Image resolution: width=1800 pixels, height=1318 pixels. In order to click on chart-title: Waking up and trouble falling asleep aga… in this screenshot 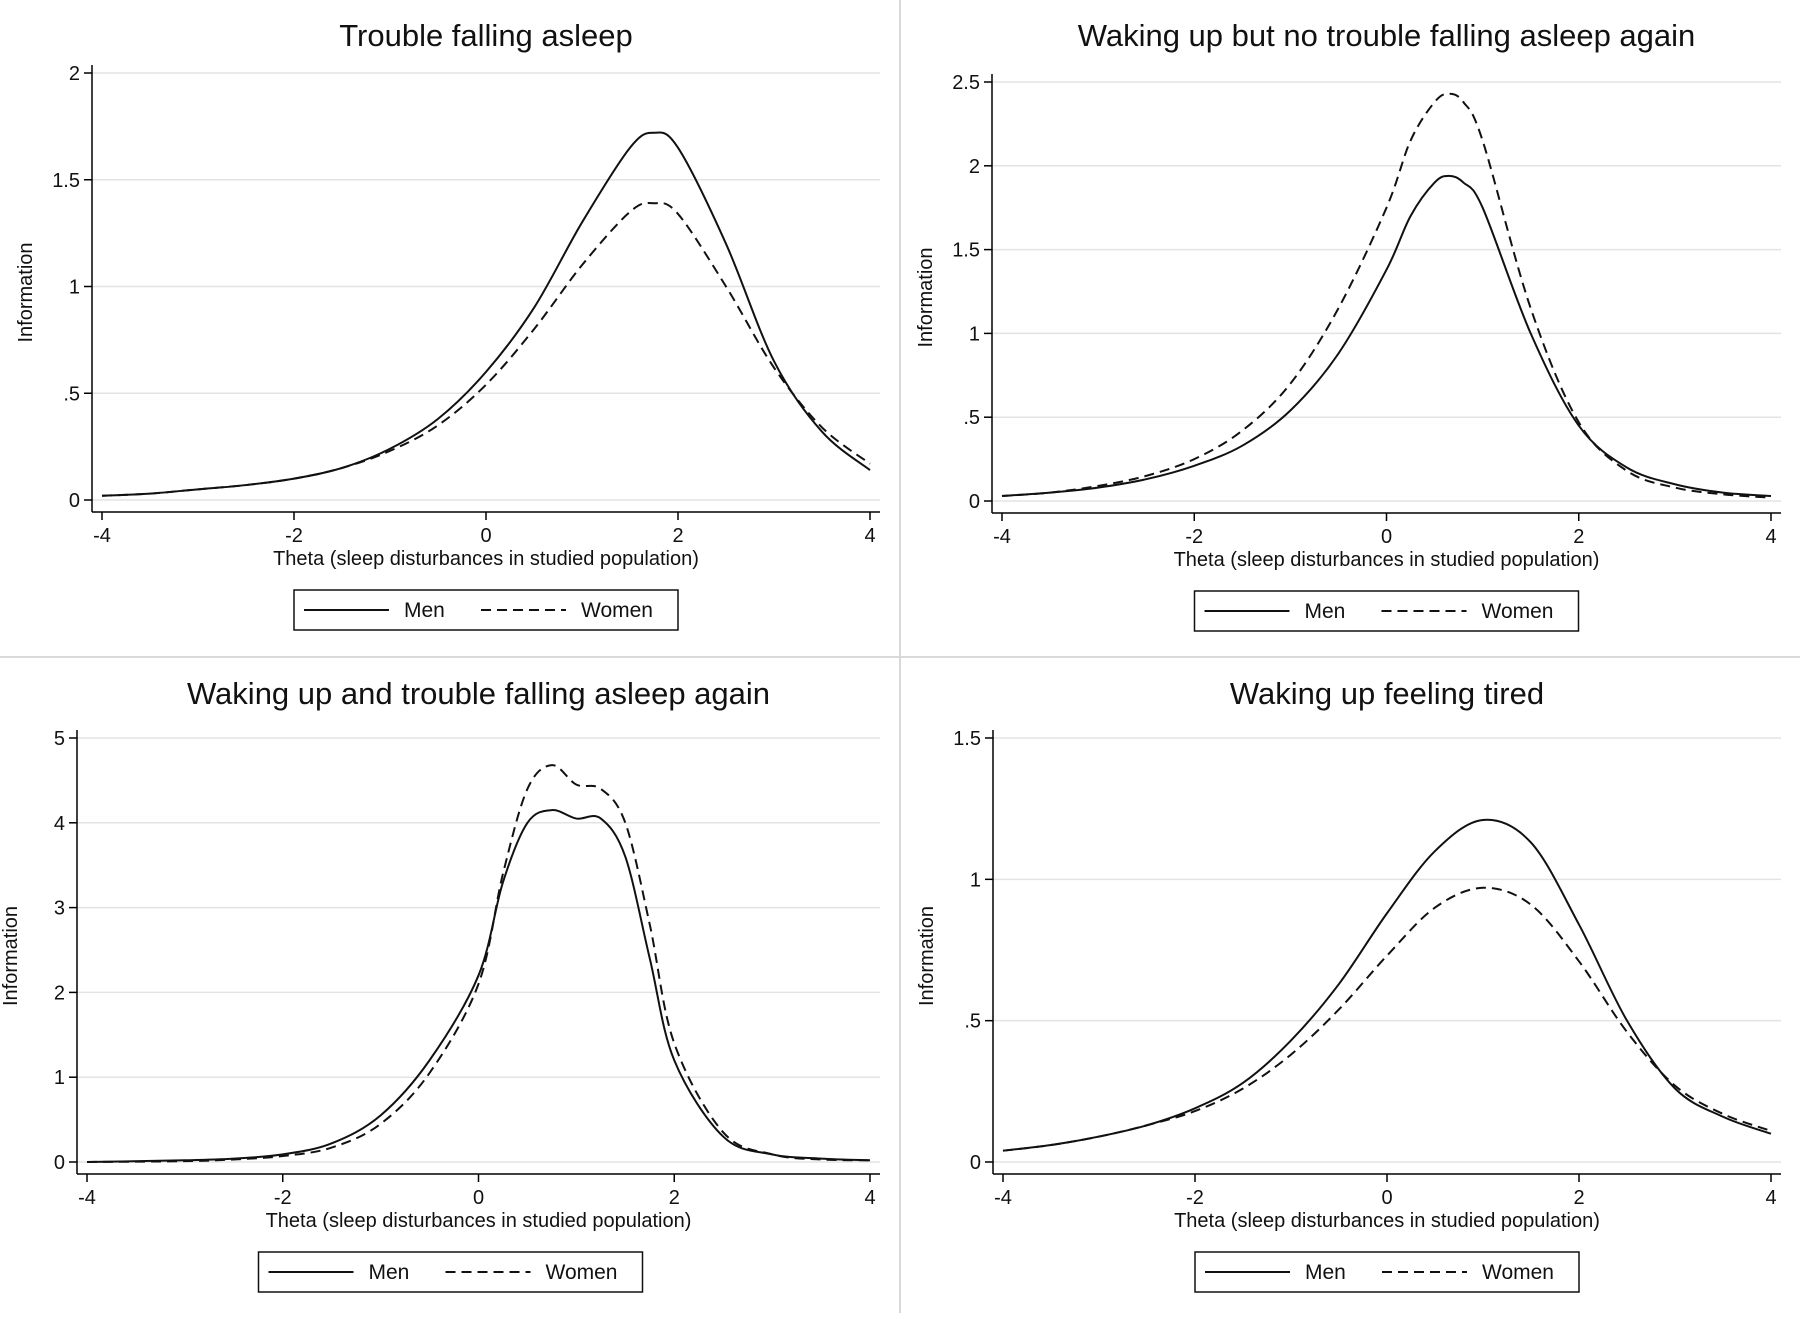, I will do `click(478, 693)`.